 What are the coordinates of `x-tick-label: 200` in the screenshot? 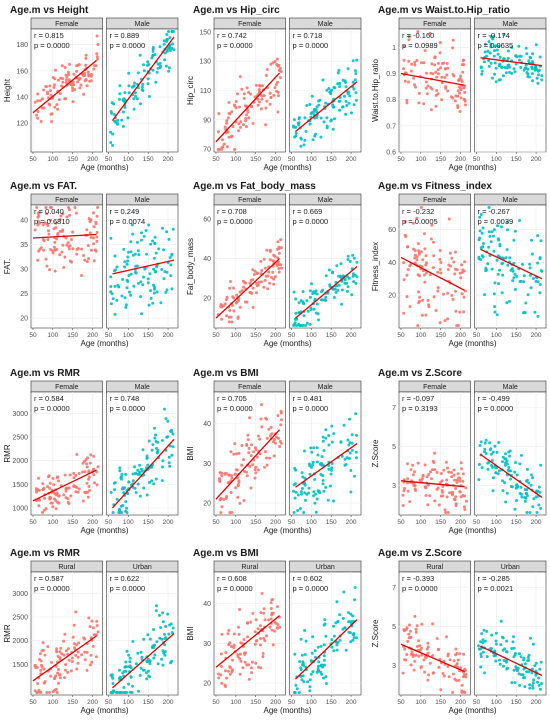 It's located at (536, 335).